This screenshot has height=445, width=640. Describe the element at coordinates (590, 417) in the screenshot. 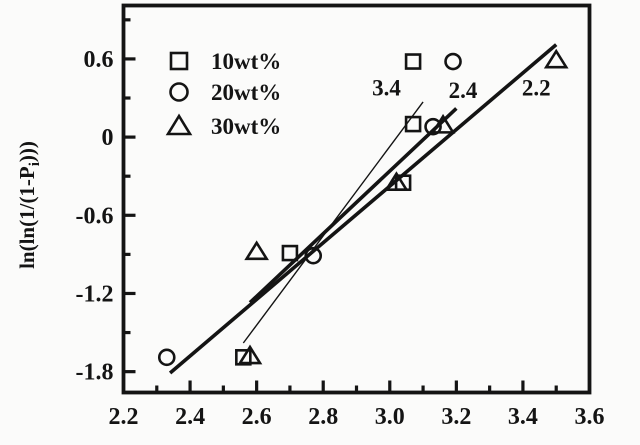

I see `x-tick-label: 3.6` at that location.